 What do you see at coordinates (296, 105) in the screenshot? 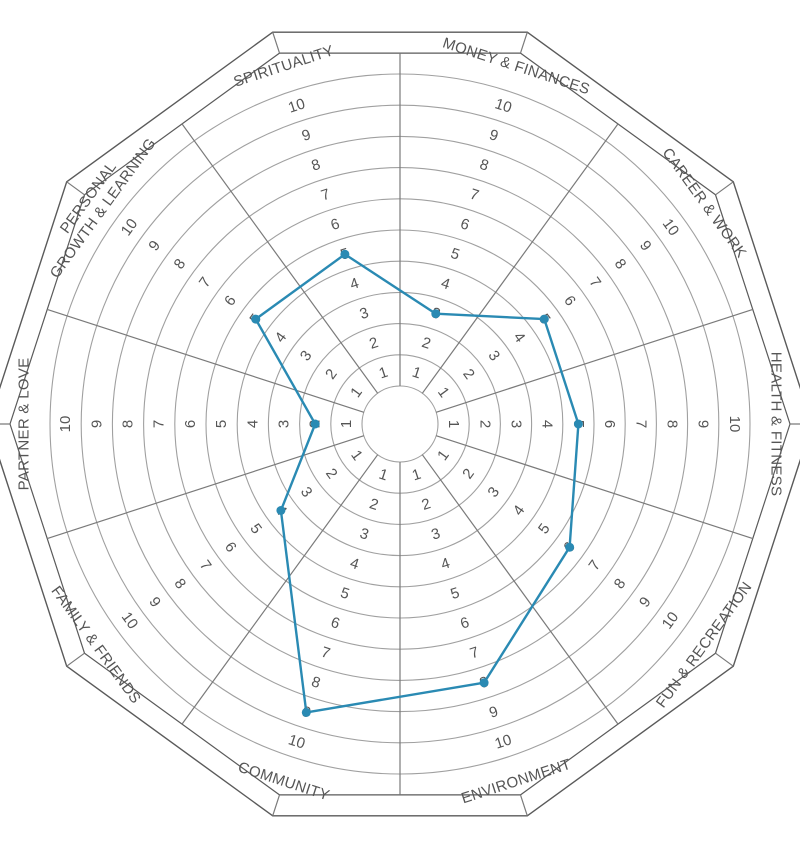
I see `tick-label-spirituality-10: 10` at bounding box center [296, 105].